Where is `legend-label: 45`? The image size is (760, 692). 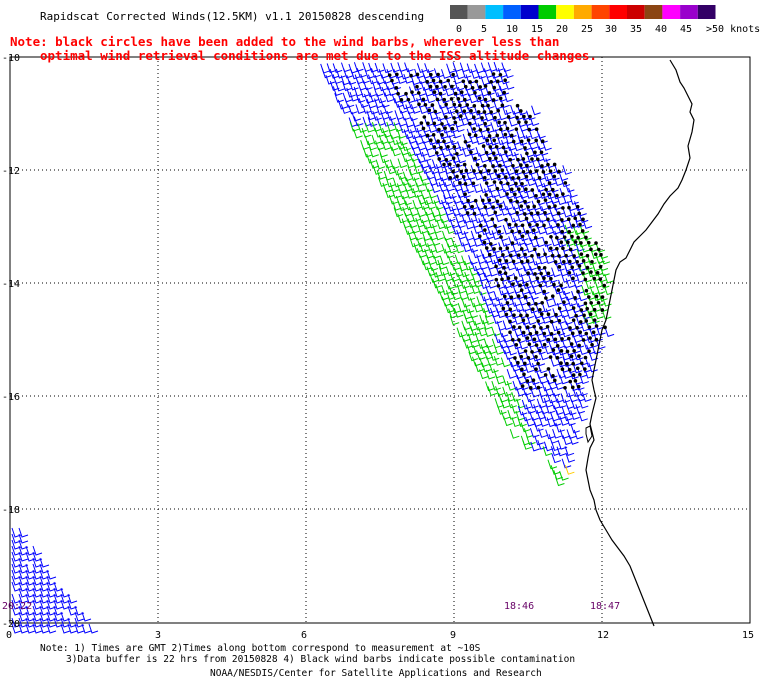
legend-label: 45 is located at coordinates (686, 29).